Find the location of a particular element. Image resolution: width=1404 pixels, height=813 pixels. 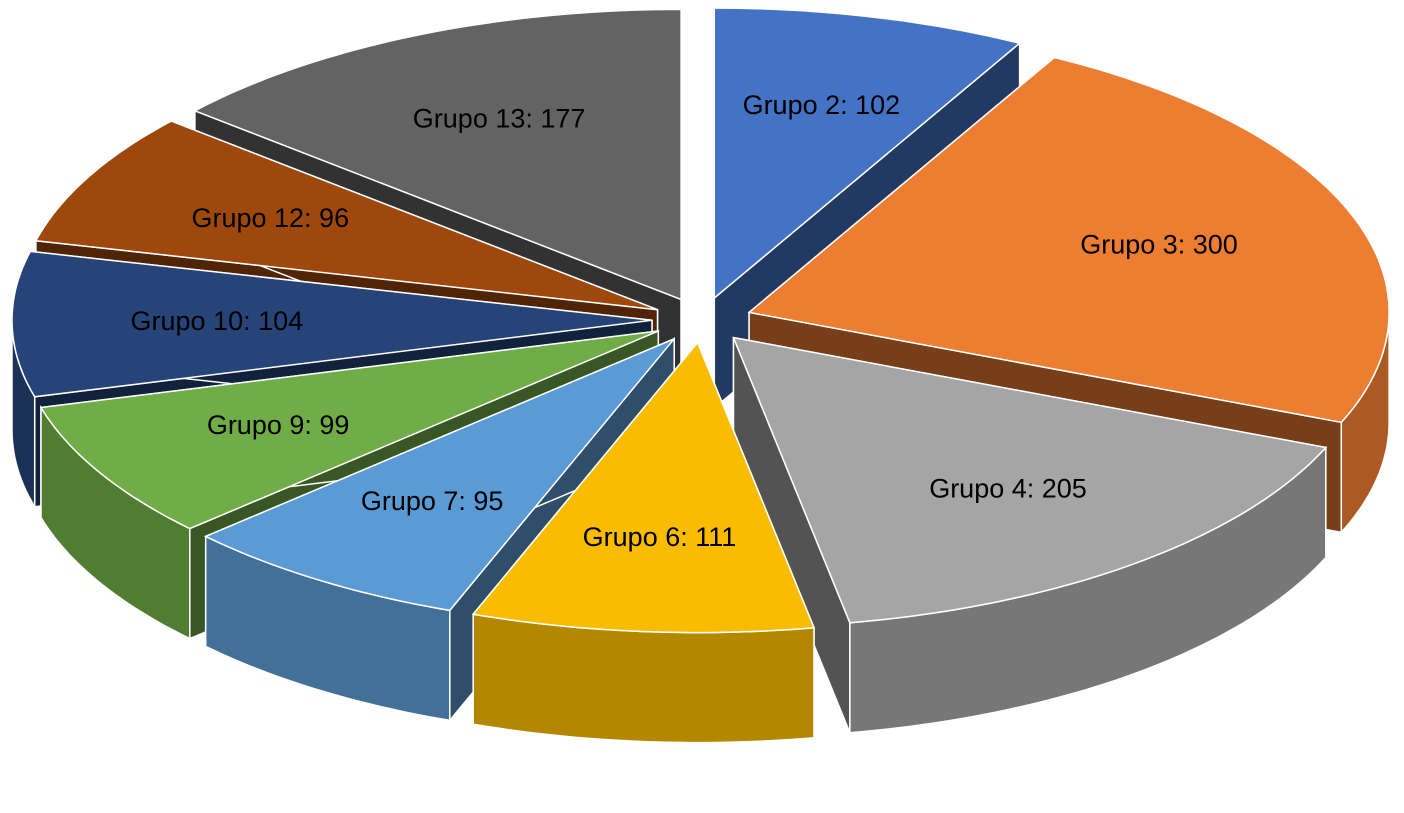

data-label: Grupo 9: 99 is located at coordinates (278, 425).